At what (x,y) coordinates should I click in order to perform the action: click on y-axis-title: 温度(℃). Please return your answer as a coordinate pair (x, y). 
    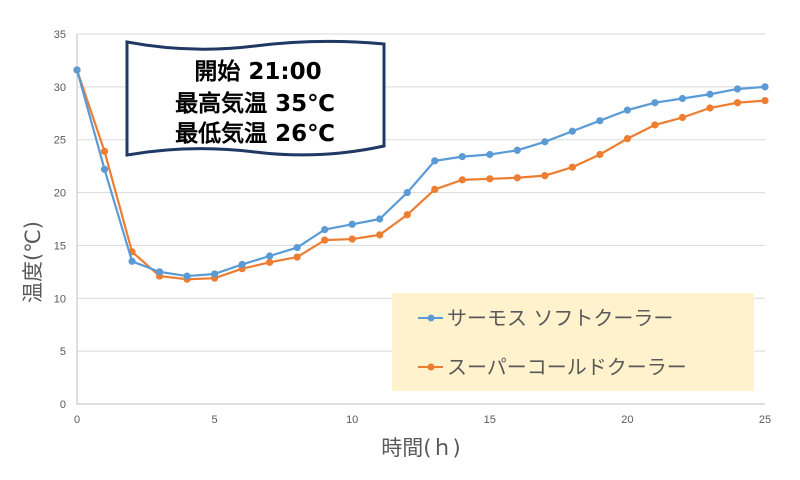
    Looking at the image, I should click on (33, 262).